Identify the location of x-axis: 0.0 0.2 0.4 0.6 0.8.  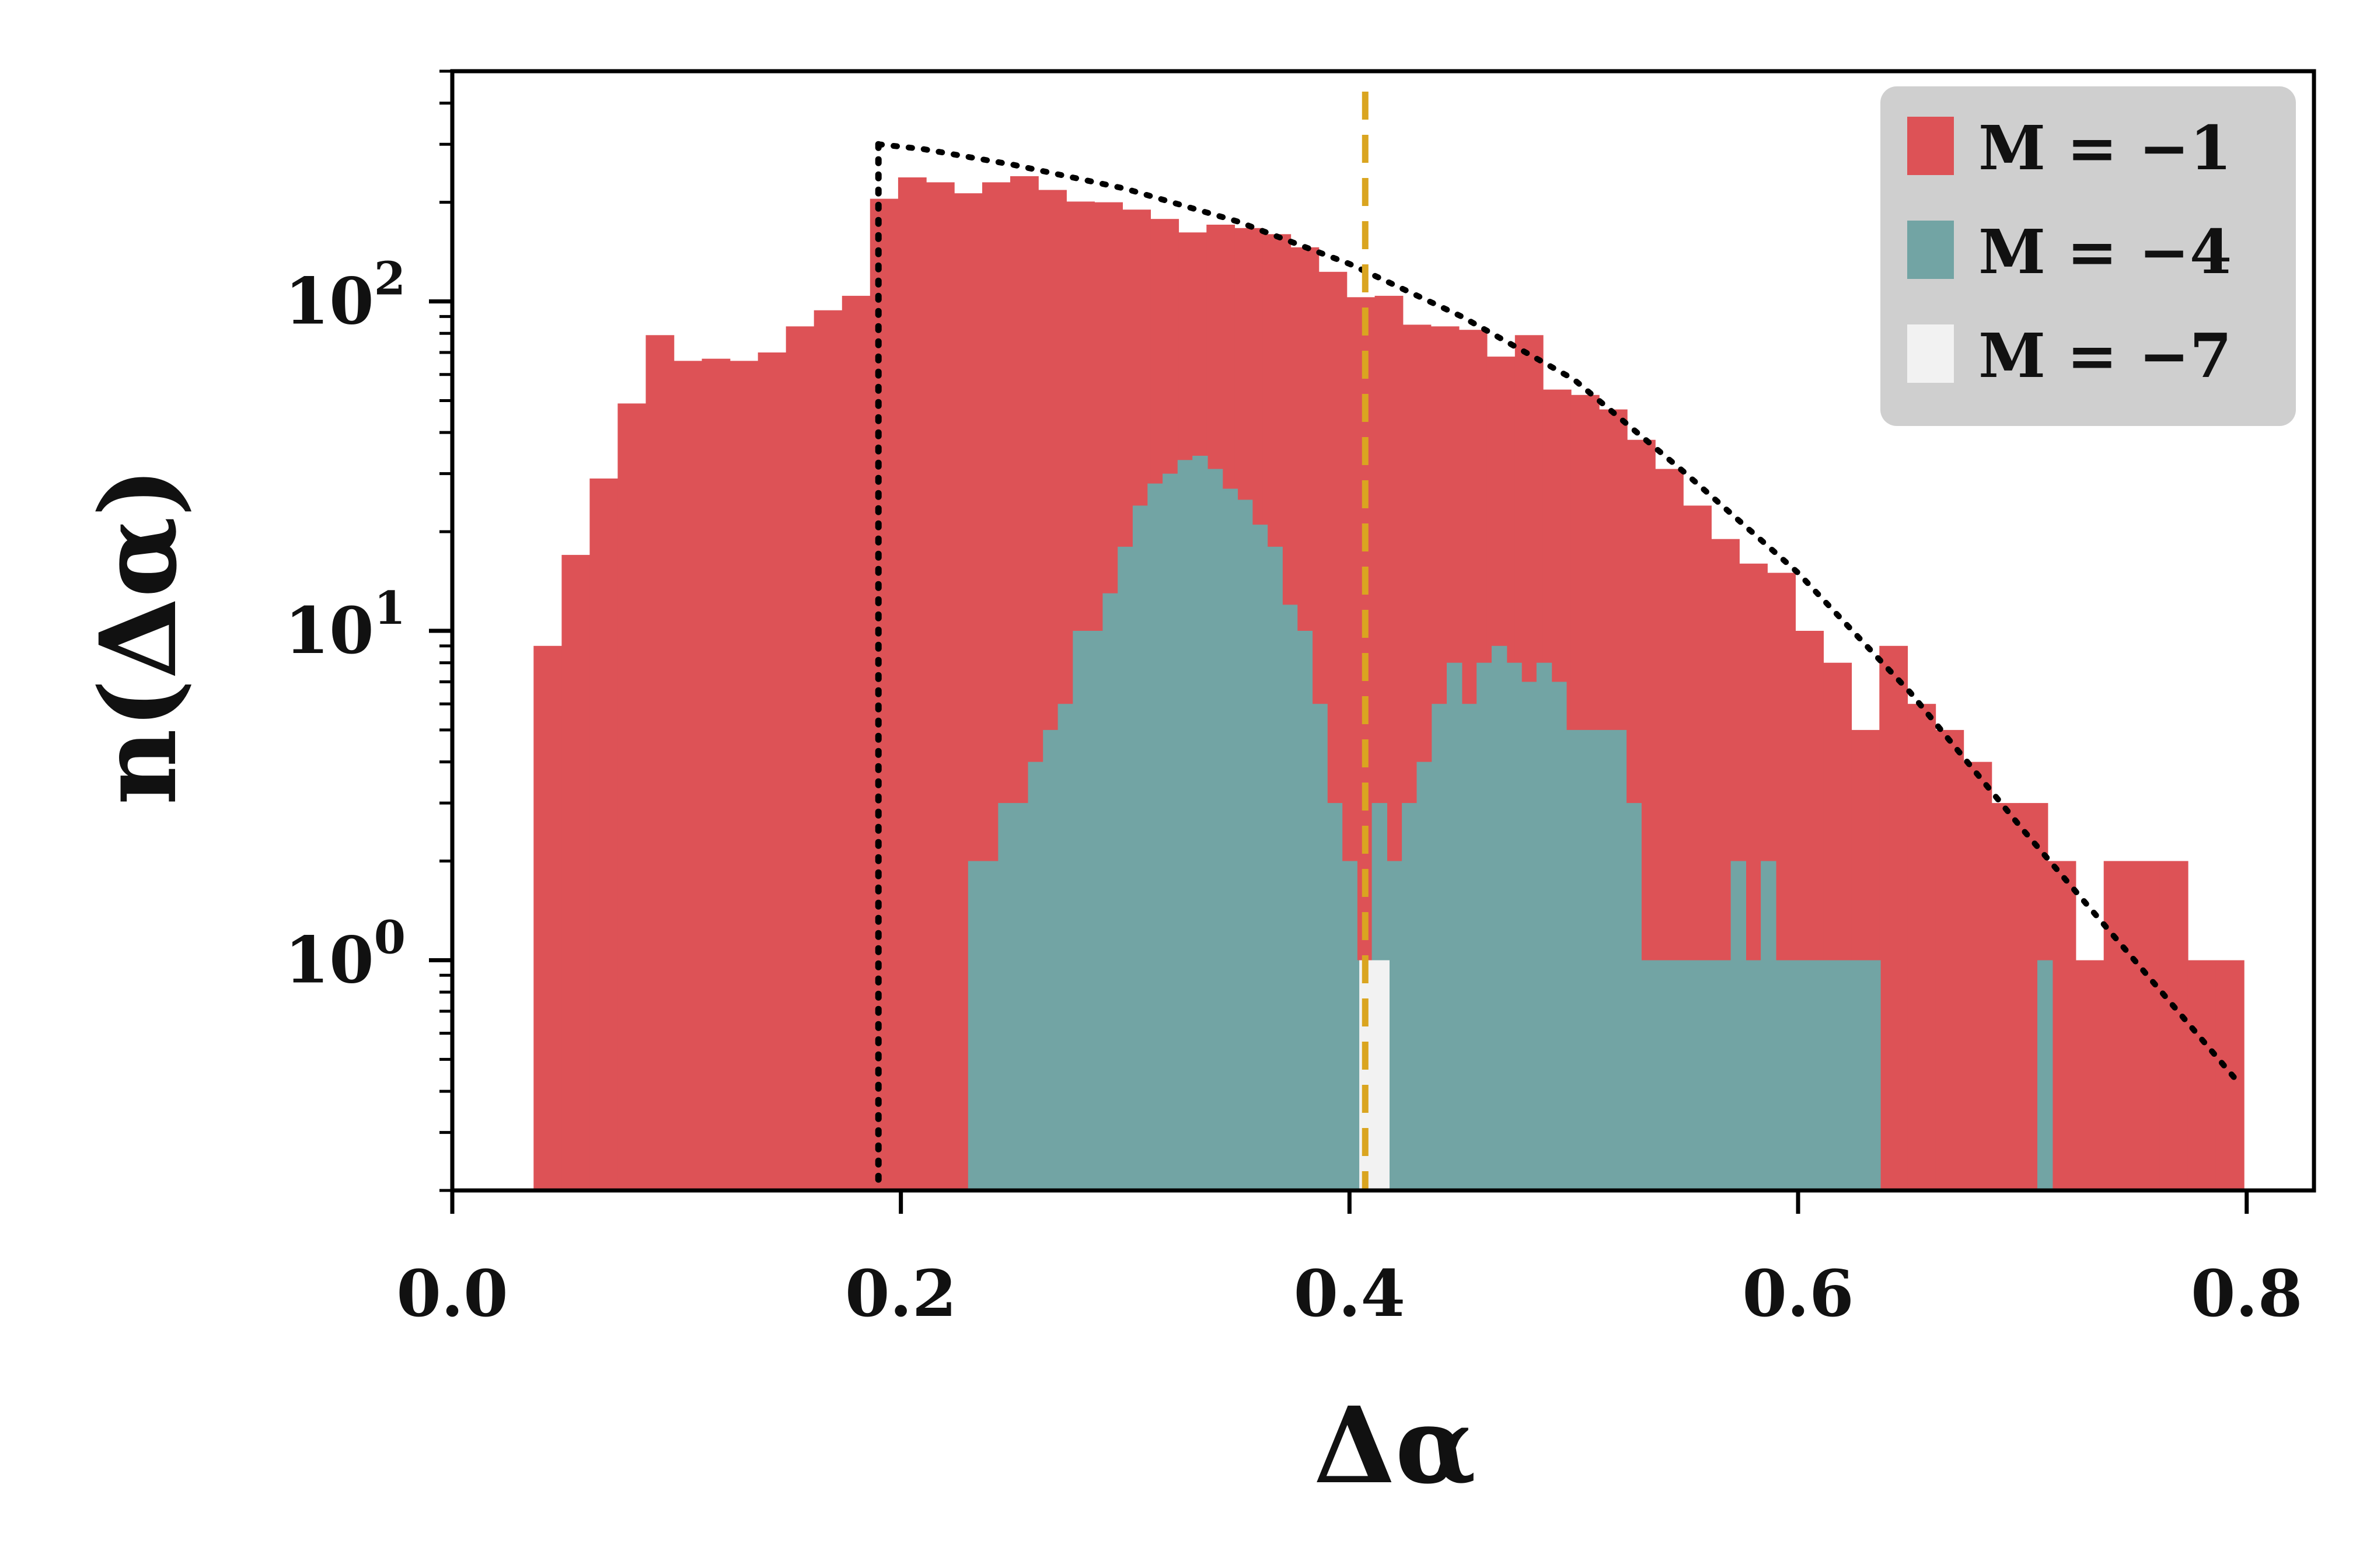
(1349, 1260).